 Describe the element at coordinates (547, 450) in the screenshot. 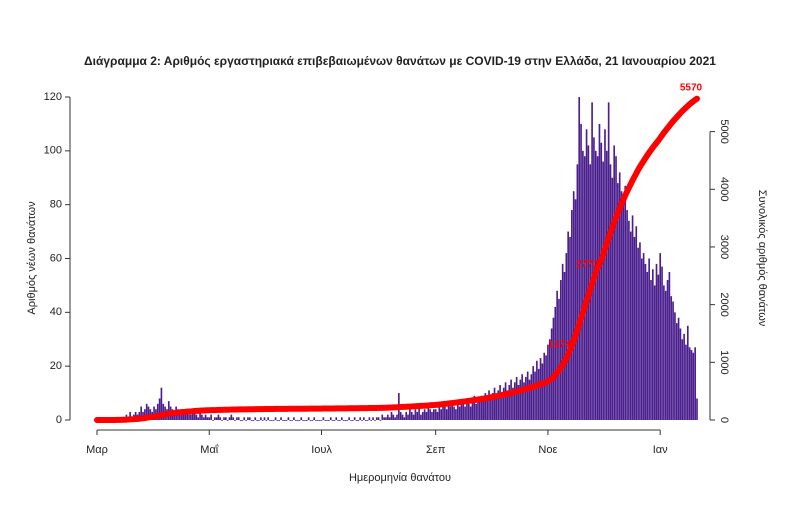

I see `x-tick-label: Νοε` at that location.